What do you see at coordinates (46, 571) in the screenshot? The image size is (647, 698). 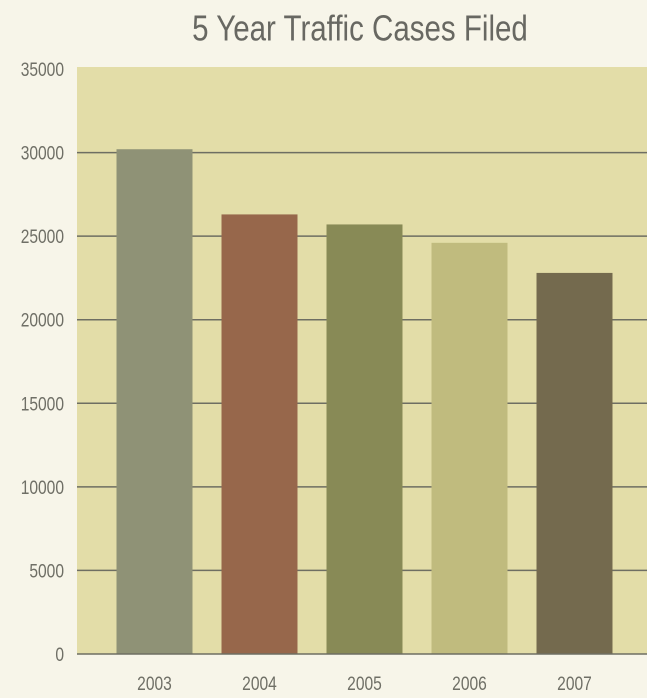 I see `y-tick-label: 5000` at bounding box center [46, 571].